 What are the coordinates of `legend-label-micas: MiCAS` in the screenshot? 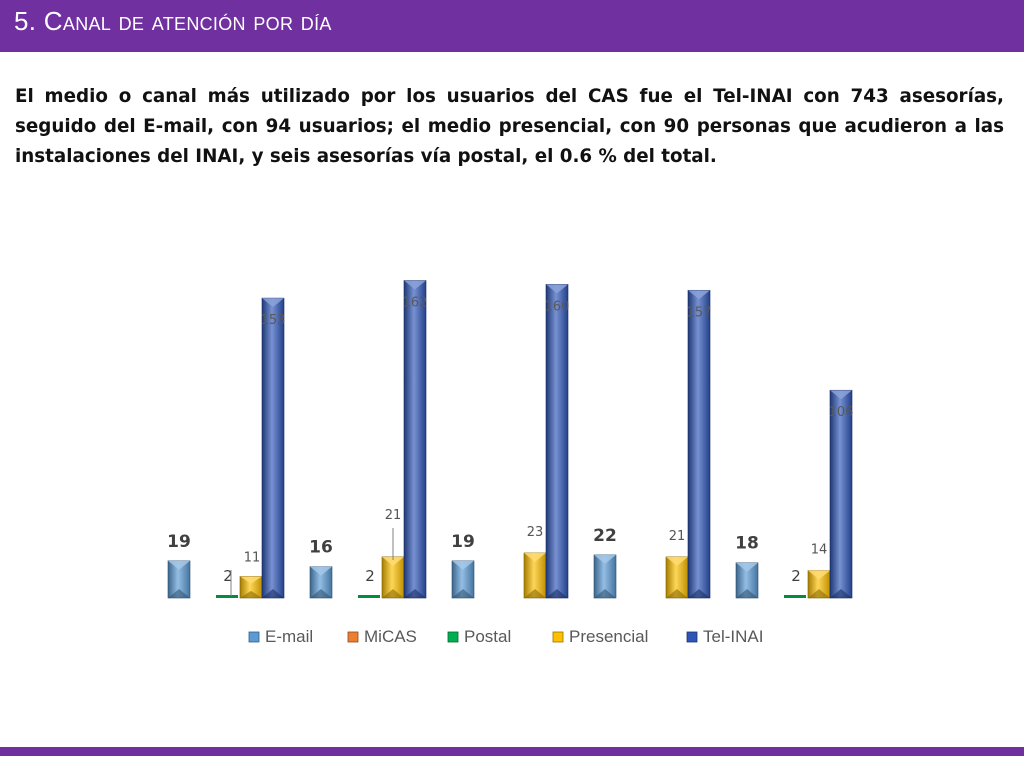 It's located at (390, 636).